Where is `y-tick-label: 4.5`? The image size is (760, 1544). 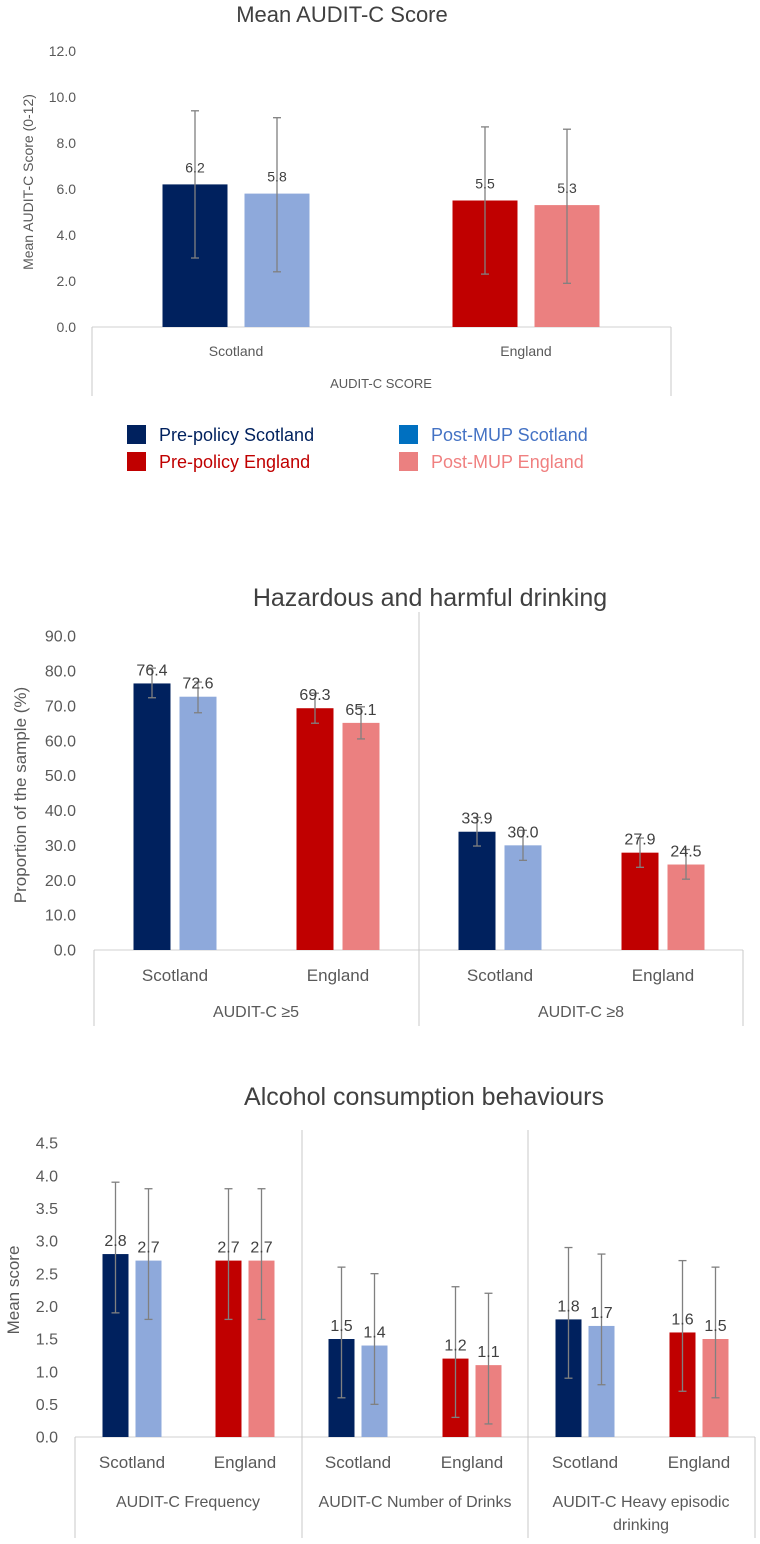
y-tick-label: 4.5 is located at coordinates (47, 1144).